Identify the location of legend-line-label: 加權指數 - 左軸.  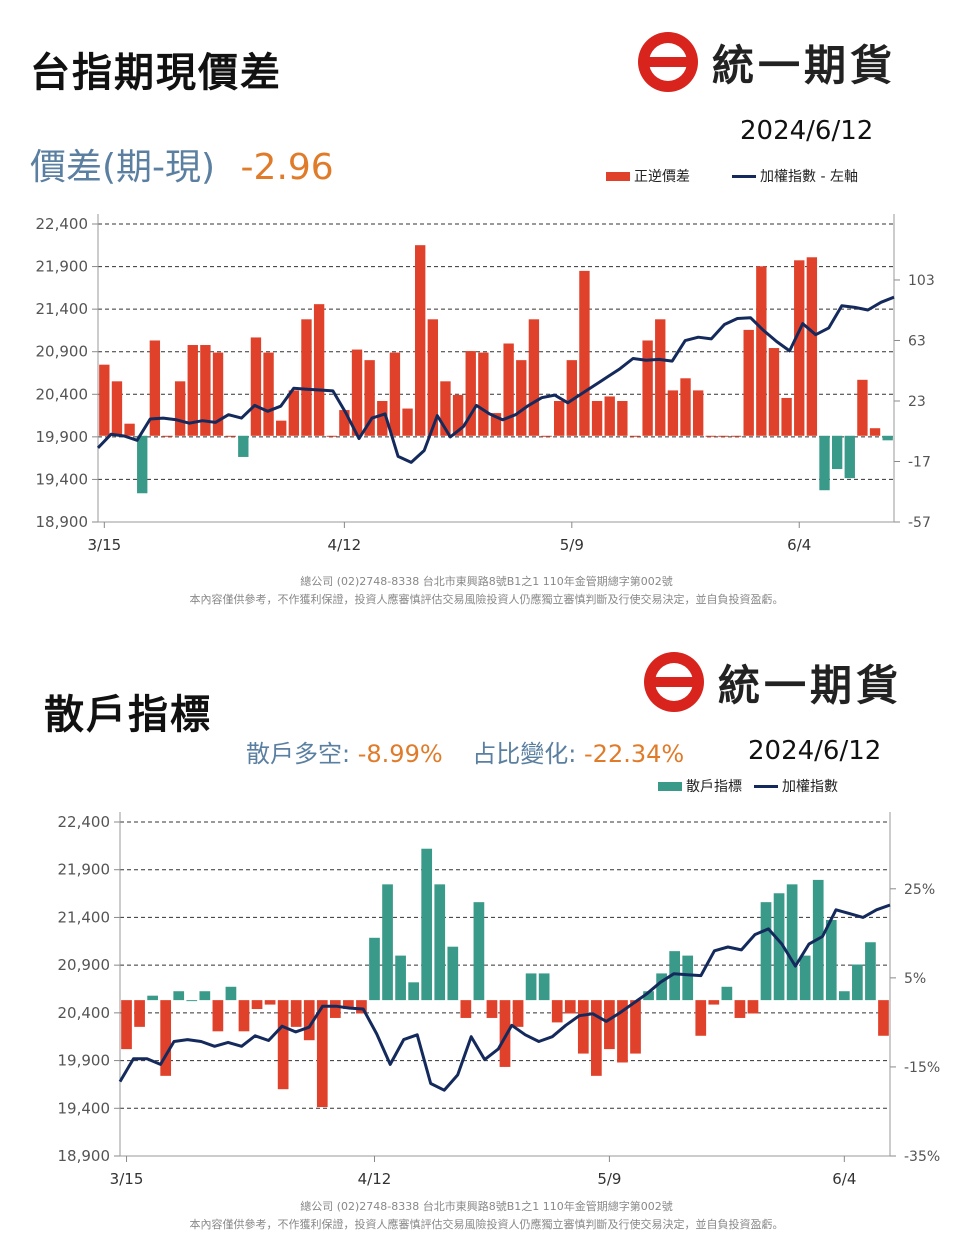
(809, 177).